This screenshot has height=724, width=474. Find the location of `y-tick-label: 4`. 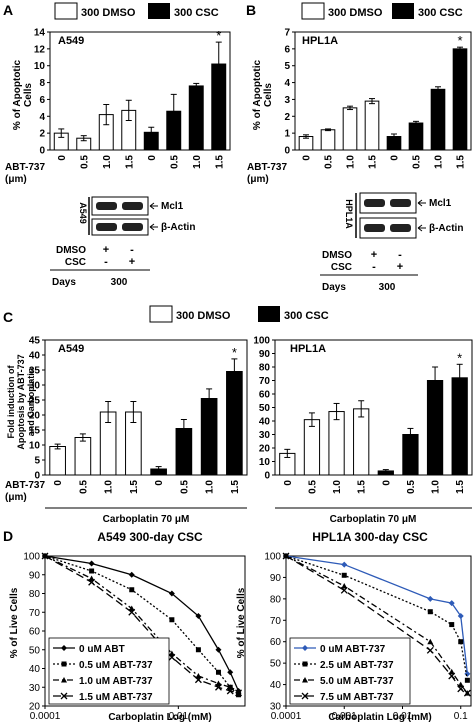

y-tick-label: 4 is located at coordinates (287, 83).